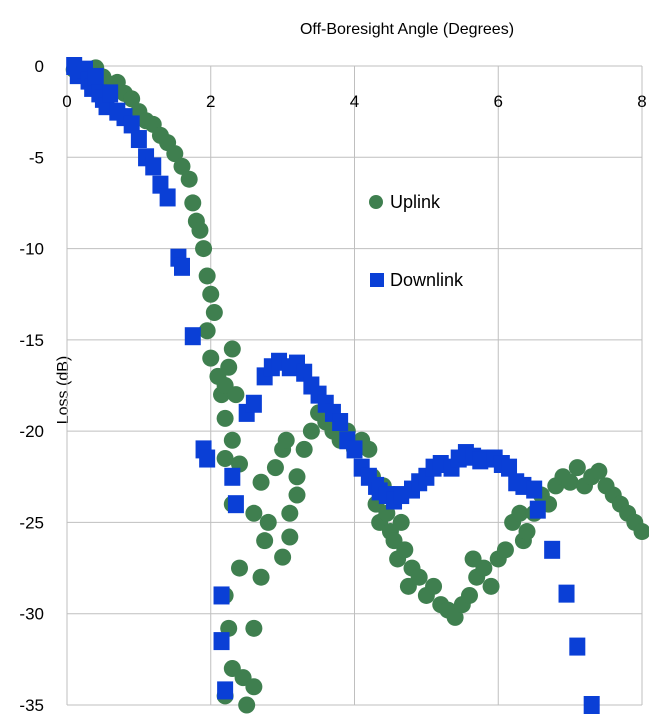  What do you see at coordinates (31, 340) in the screenshot?
I see `y-tick-label: -15` at bounding box center [31, 340].